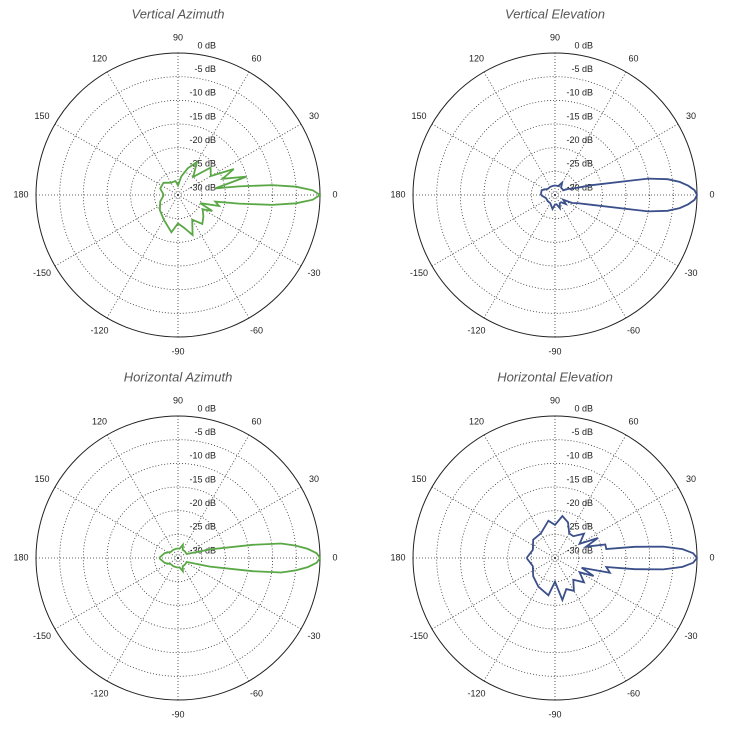  What do you see at coordinates (178, 13) in the screenshot?
I see `chart-title: Vertical Azimuth` at bounding box center [178, 13].